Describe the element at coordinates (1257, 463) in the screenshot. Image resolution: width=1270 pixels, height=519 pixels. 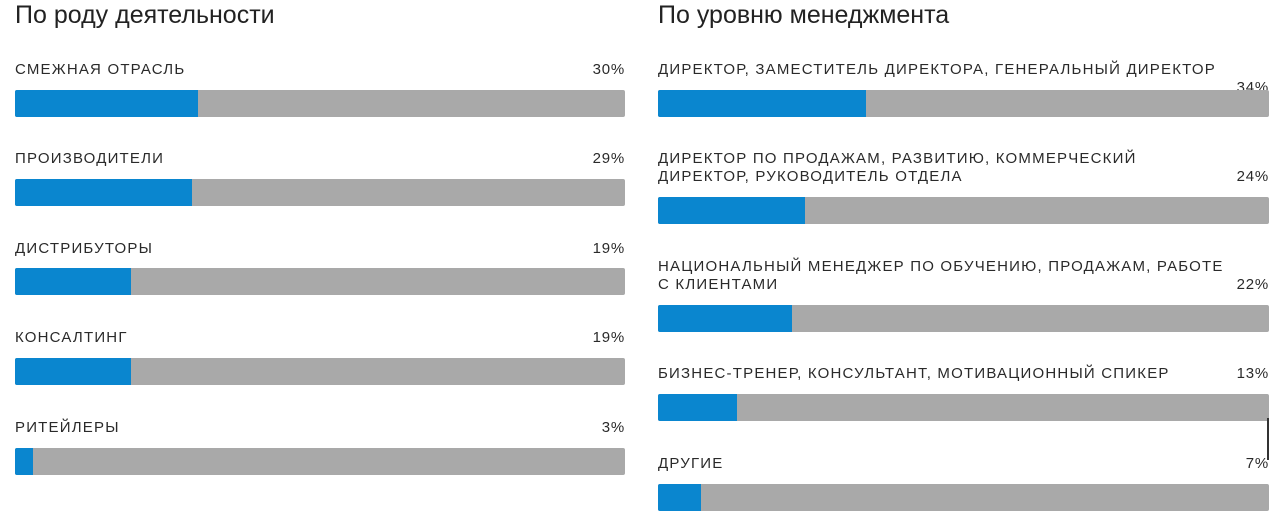
I see `bar-value-label: 7%` at that location.